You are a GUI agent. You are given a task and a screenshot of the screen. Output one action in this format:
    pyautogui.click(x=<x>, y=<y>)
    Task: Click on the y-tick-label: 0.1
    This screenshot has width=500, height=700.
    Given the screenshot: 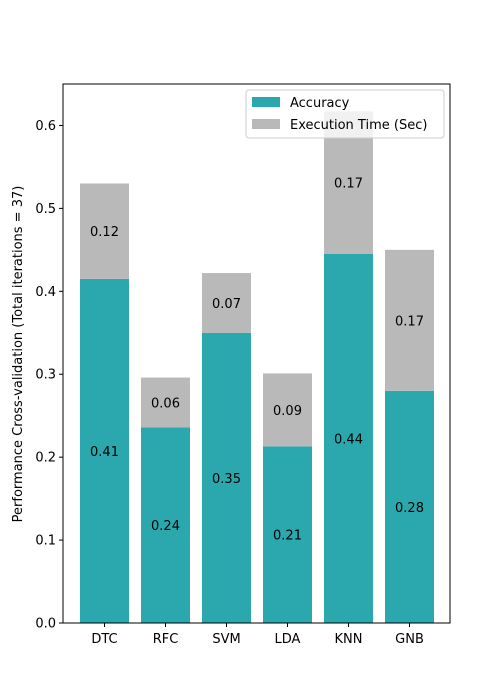 What is the action you would take?
    pyautogui.click(x=45, y=541)
    